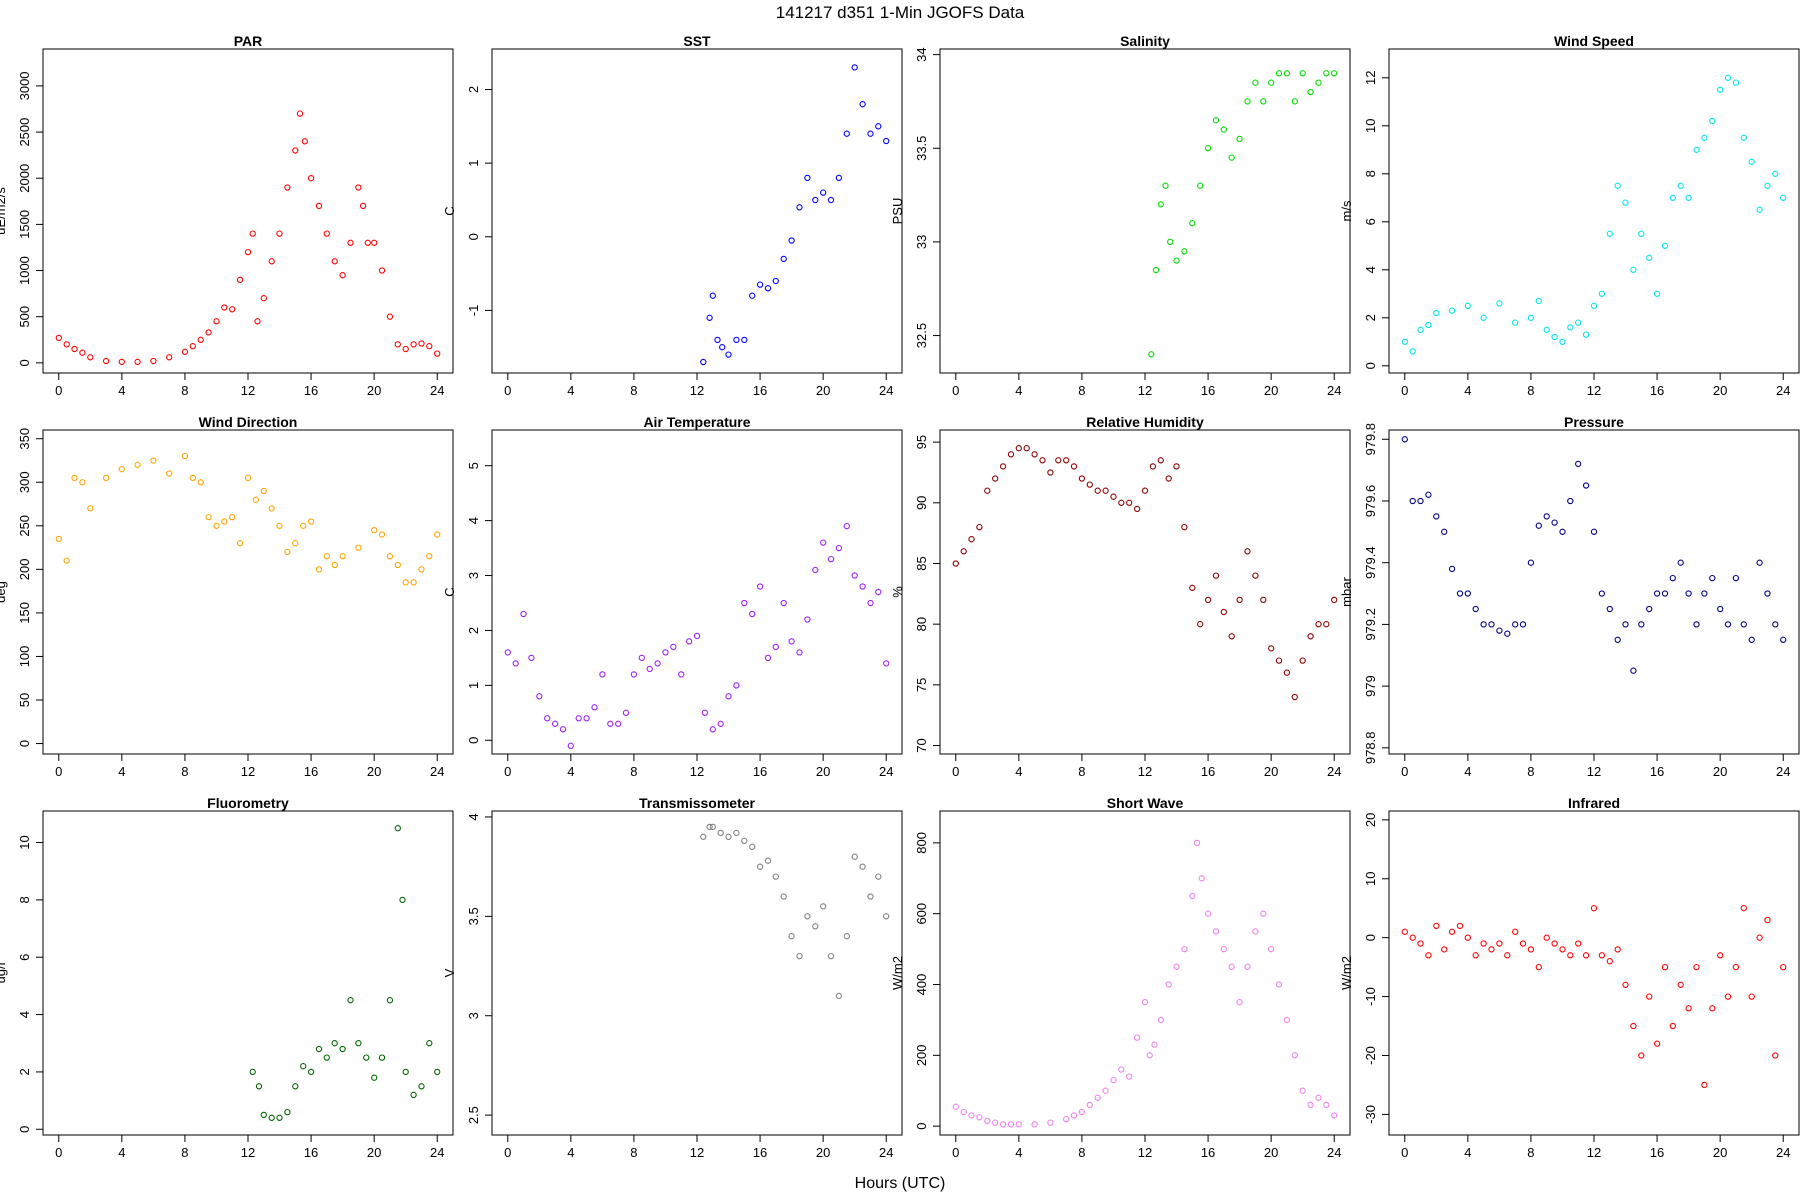 The height and width of the screenshot is (1200, 1800). I want to click on panel-title: PAR, so click(248, 41).